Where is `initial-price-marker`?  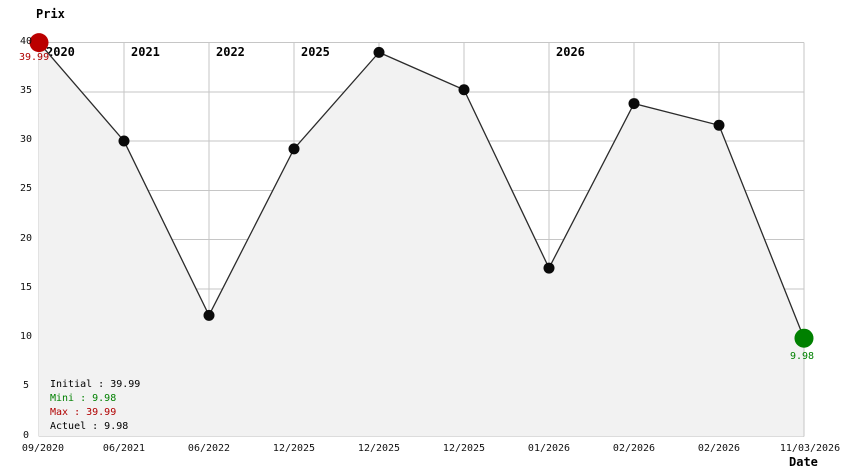 initial-price-marker is located at coordinates (39, 43).